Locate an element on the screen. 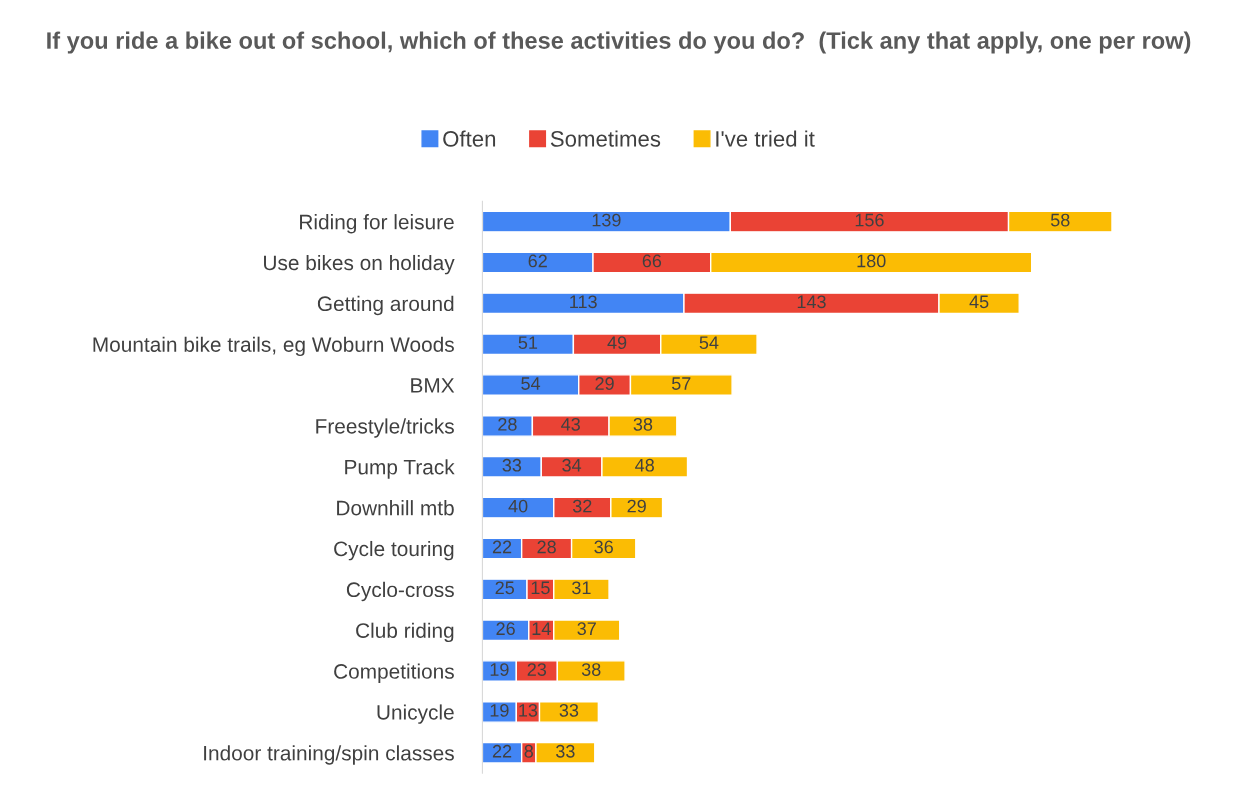  chart-title: If you ride a bike out of school, which of these activities do you do? (Tick any that apply, one per row) is located at coordinates (619, 42).